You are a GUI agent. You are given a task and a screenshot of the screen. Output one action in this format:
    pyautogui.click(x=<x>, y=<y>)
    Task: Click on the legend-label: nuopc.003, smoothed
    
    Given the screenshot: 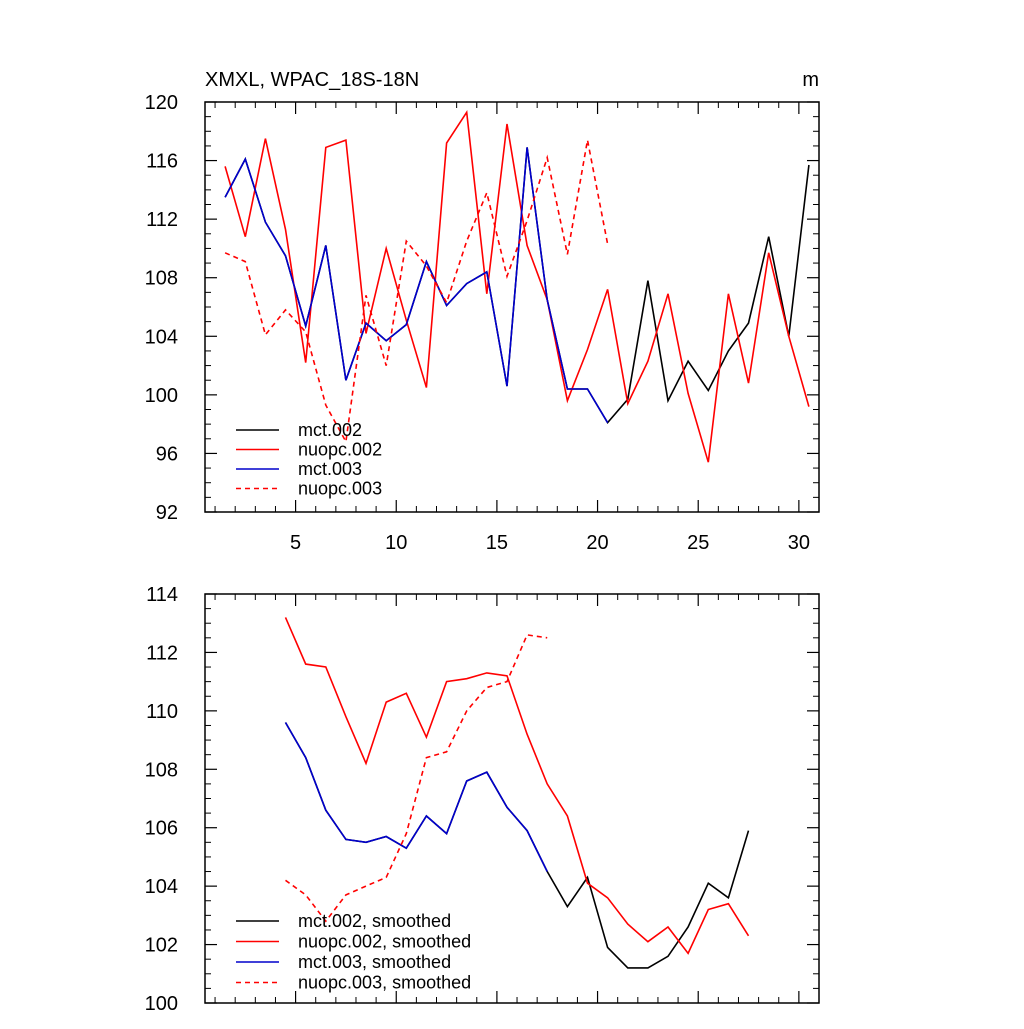 What is the action you would take?
    pyautogui.click(x=384, y=983)
    